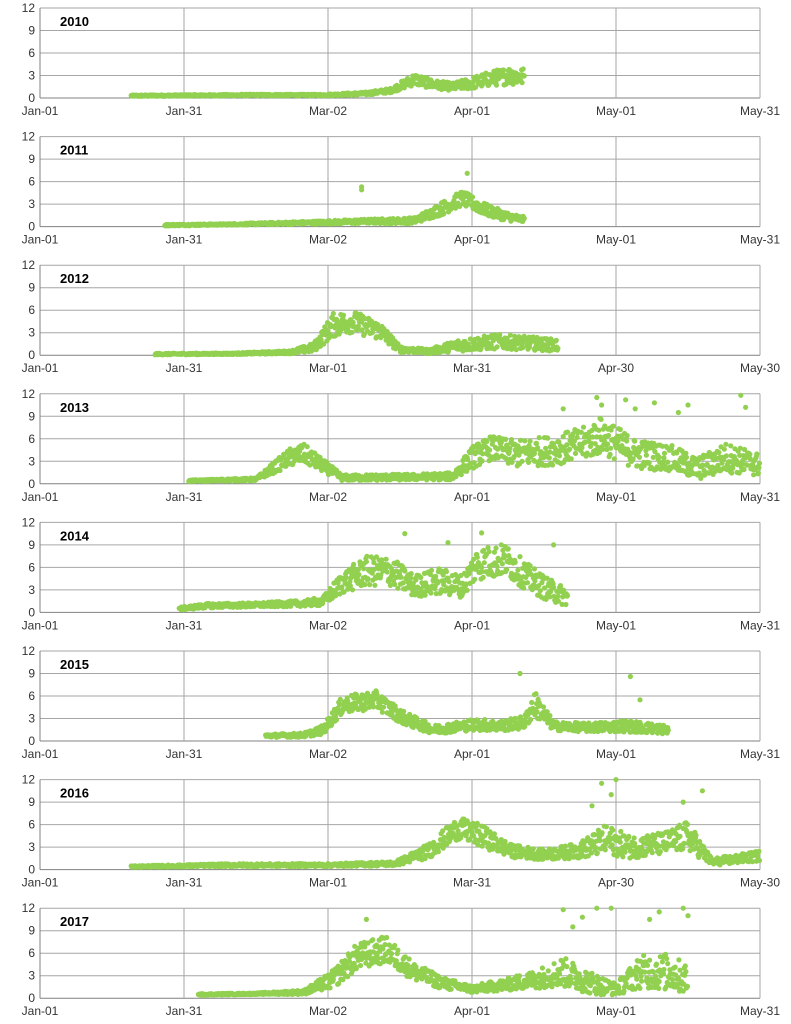 The image size is (791, 1024). What do you see at coordinates (75, 535) in the screenshot?
I see `panel-title: 2014` at bounding box center [75, 535].